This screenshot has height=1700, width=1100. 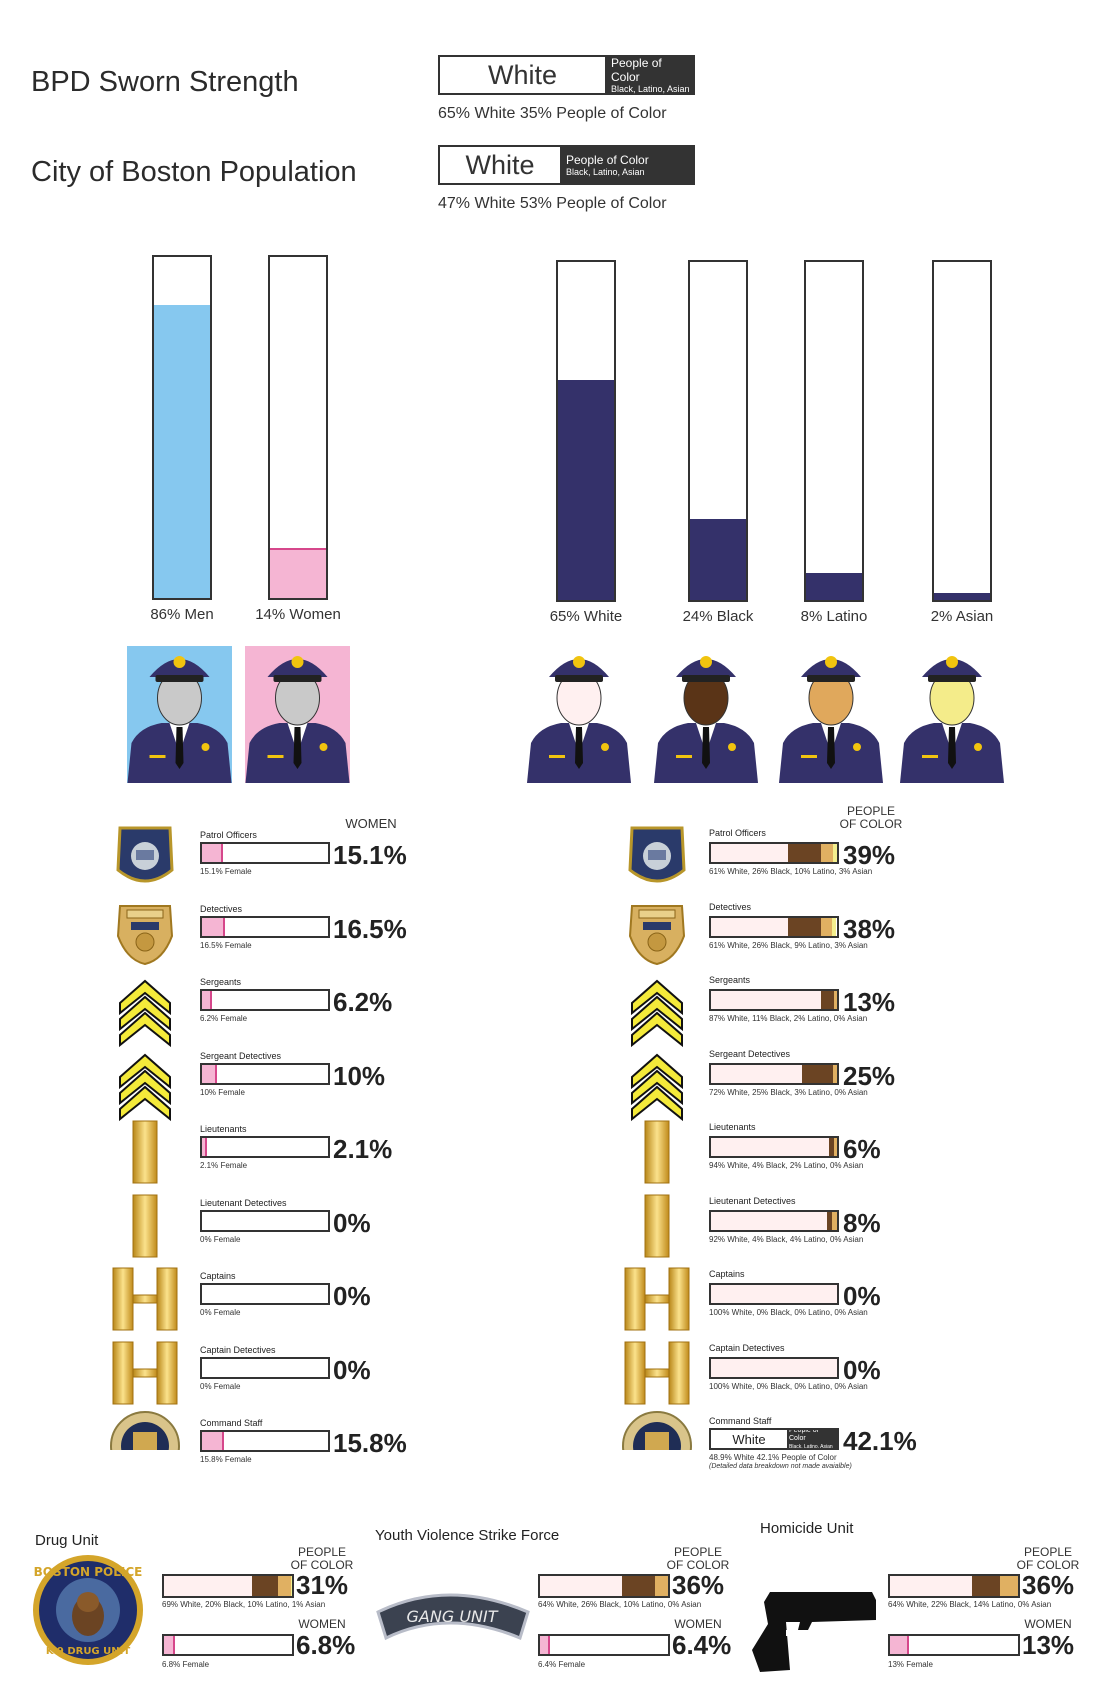 I want to click on rank-poc-pct-sergeant-detectives: 25%, so click(x=869, y=1076).